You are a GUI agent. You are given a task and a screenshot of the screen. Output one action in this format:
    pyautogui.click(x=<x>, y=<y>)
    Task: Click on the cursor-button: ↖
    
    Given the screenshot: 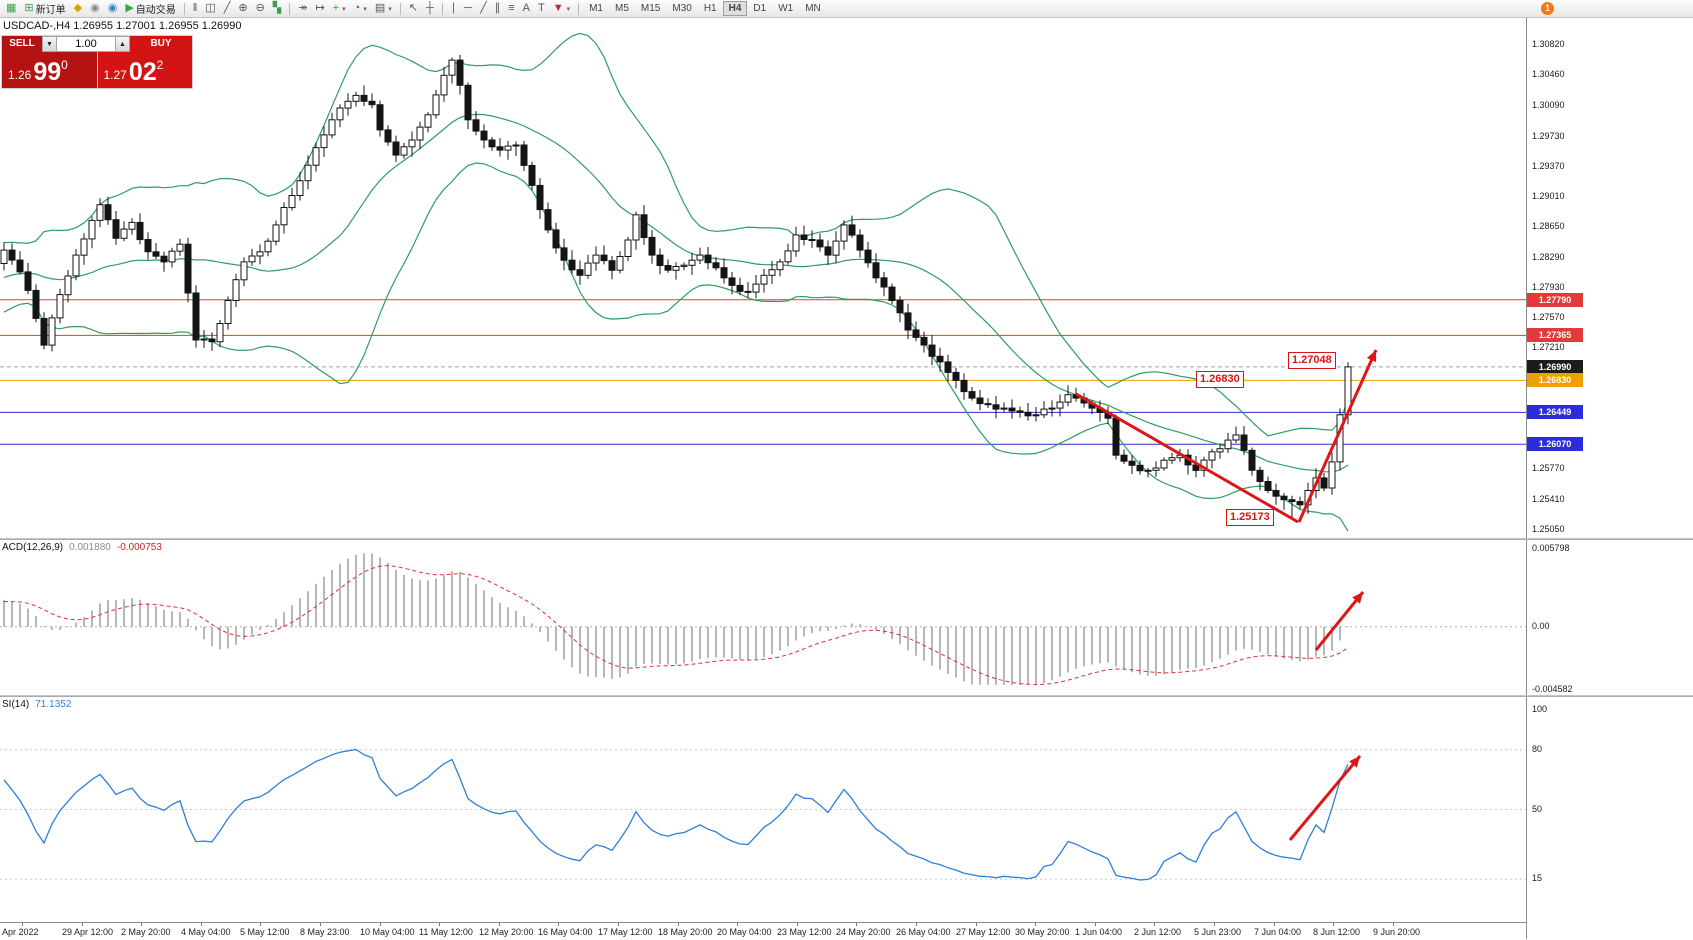 What is the action you would take?
    pyautogui.click(x=413, y=8)
    